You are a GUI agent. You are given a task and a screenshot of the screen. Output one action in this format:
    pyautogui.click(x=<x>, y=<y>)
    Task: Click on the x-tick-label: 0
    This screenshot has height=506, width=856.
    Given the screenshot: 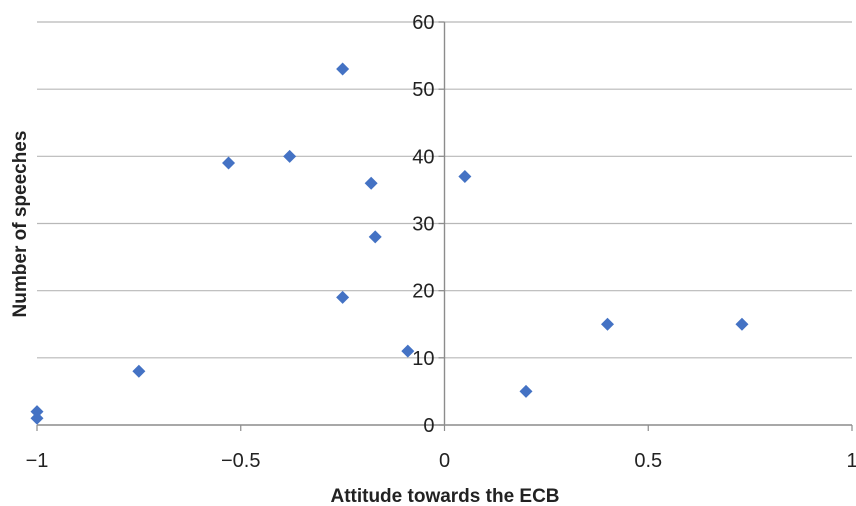 What is the action you would take?
    pyautogui.click(x=444, y=461)
    